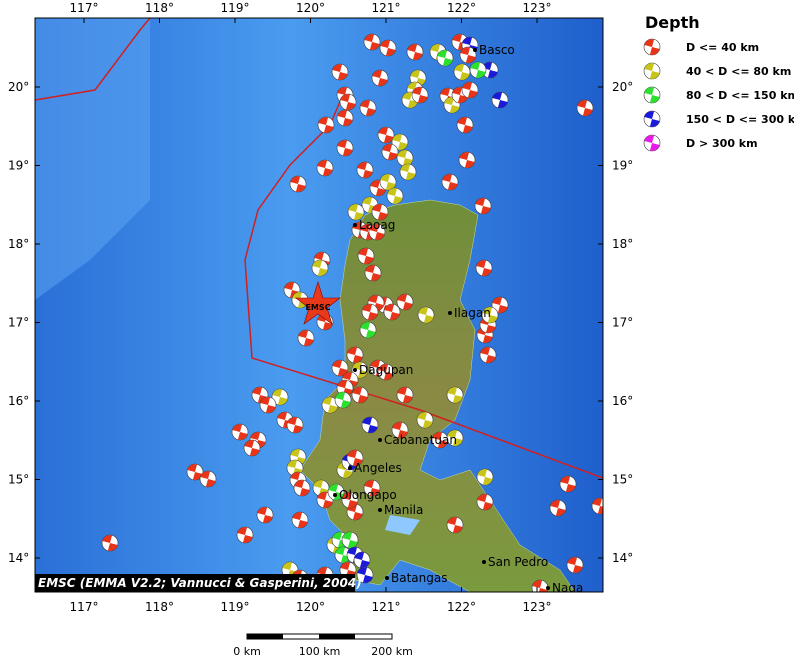 This screenshot has height=660, width=794. Describe the element at coordinates (740, 95) in the screenshot. I see `legend-label: 80 < D <= 150 km` at that location.